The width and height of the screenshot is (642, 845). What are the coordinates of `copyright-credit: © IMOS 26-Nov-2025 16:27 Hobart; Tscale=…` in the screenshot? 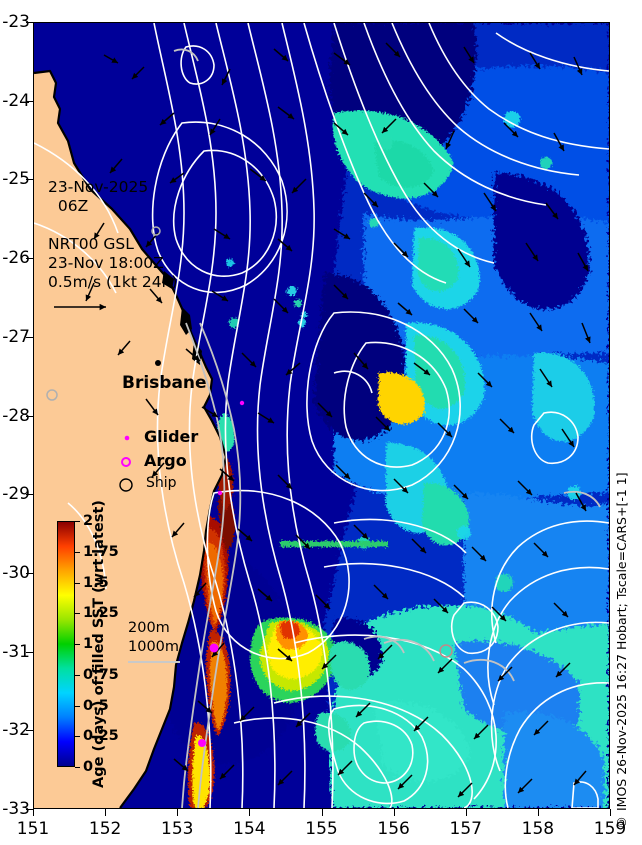 It's located at (621, 651).